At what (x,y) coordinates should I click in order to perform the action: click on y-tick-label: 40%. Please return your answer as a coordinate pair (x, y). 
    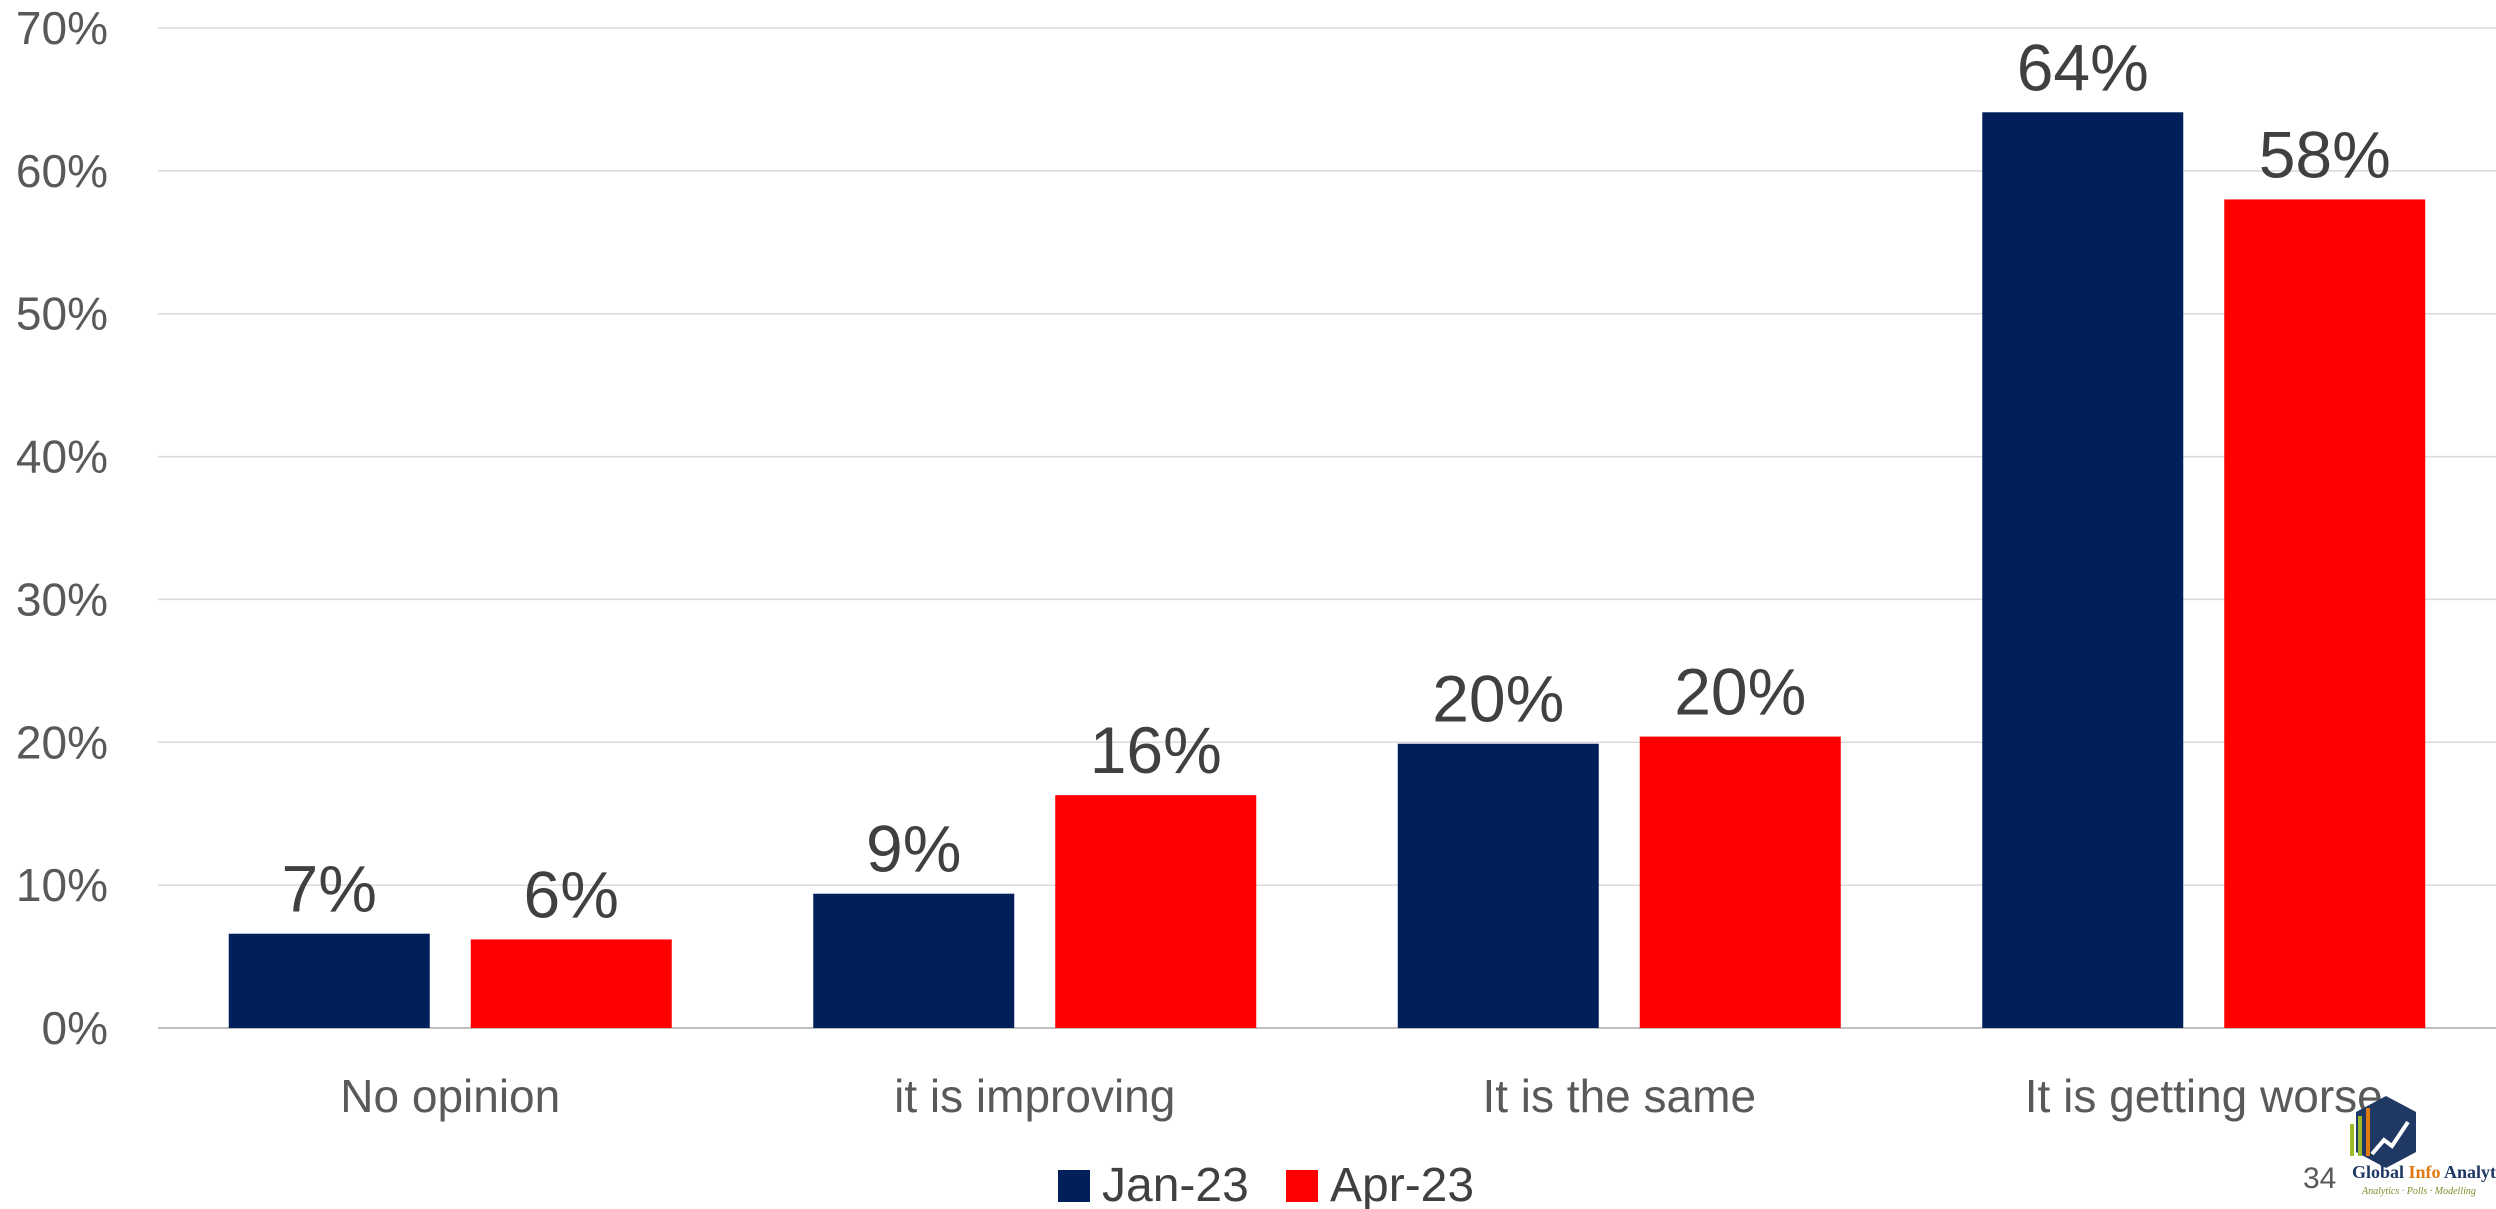
    Looking at the image, I should click on (62, 457).